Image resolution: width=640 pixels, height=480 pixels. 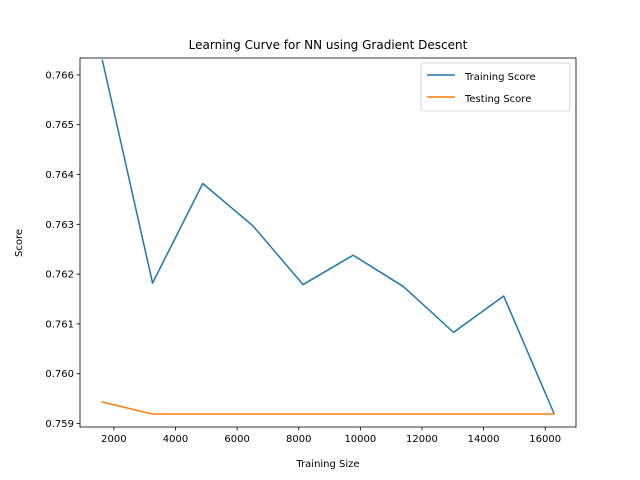 What do you see at coordinates (500, 77) in the screenshot?
I see `legend-entry-training: Training Score` at bounding box center [500, 77].